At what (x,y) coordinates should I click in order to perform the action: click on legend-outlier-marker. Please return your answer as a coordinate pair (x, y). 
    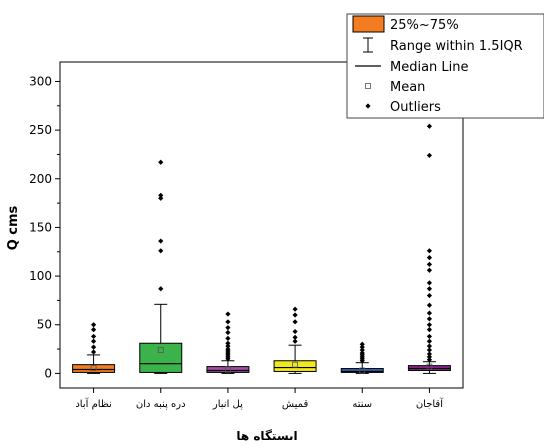
    Looking at the image, I should click on (368, 106).